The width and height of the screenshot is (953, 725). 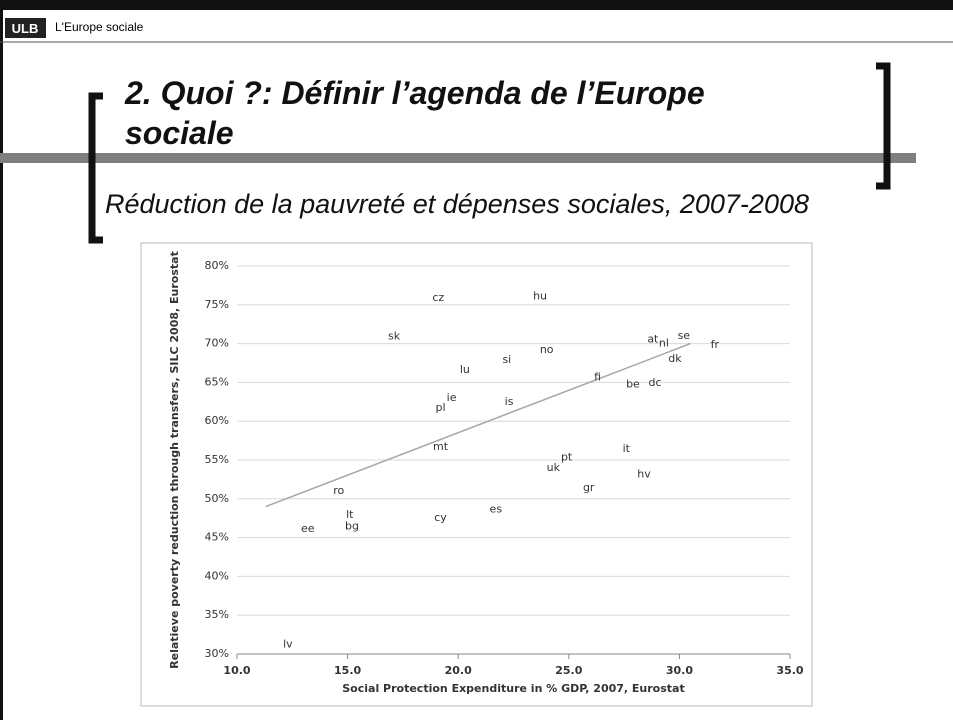 What do you see at coordinates (1, 360) in the screenshot?
I see `left-border` at bounding box center [1, 360].